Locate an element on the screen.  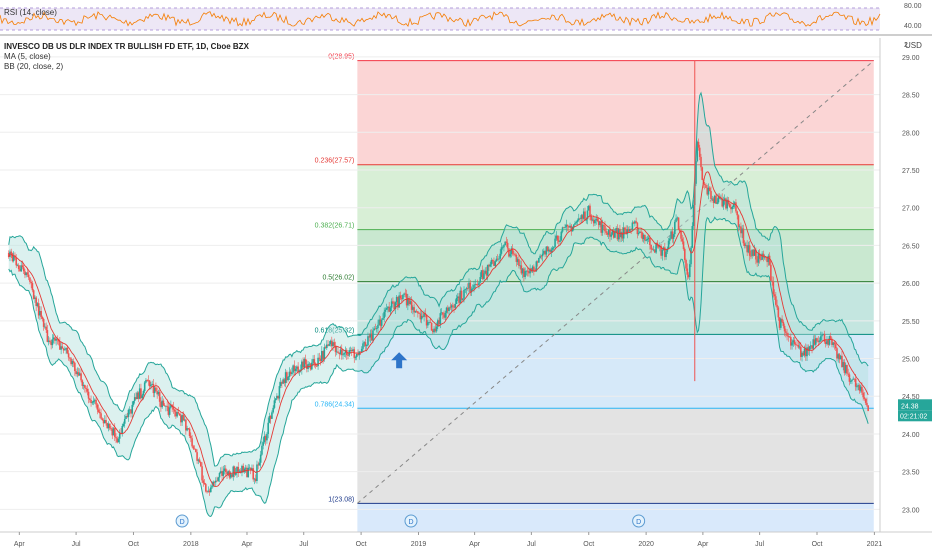
price-axis-tick: 23.50 is located at coordinates (911, 473).